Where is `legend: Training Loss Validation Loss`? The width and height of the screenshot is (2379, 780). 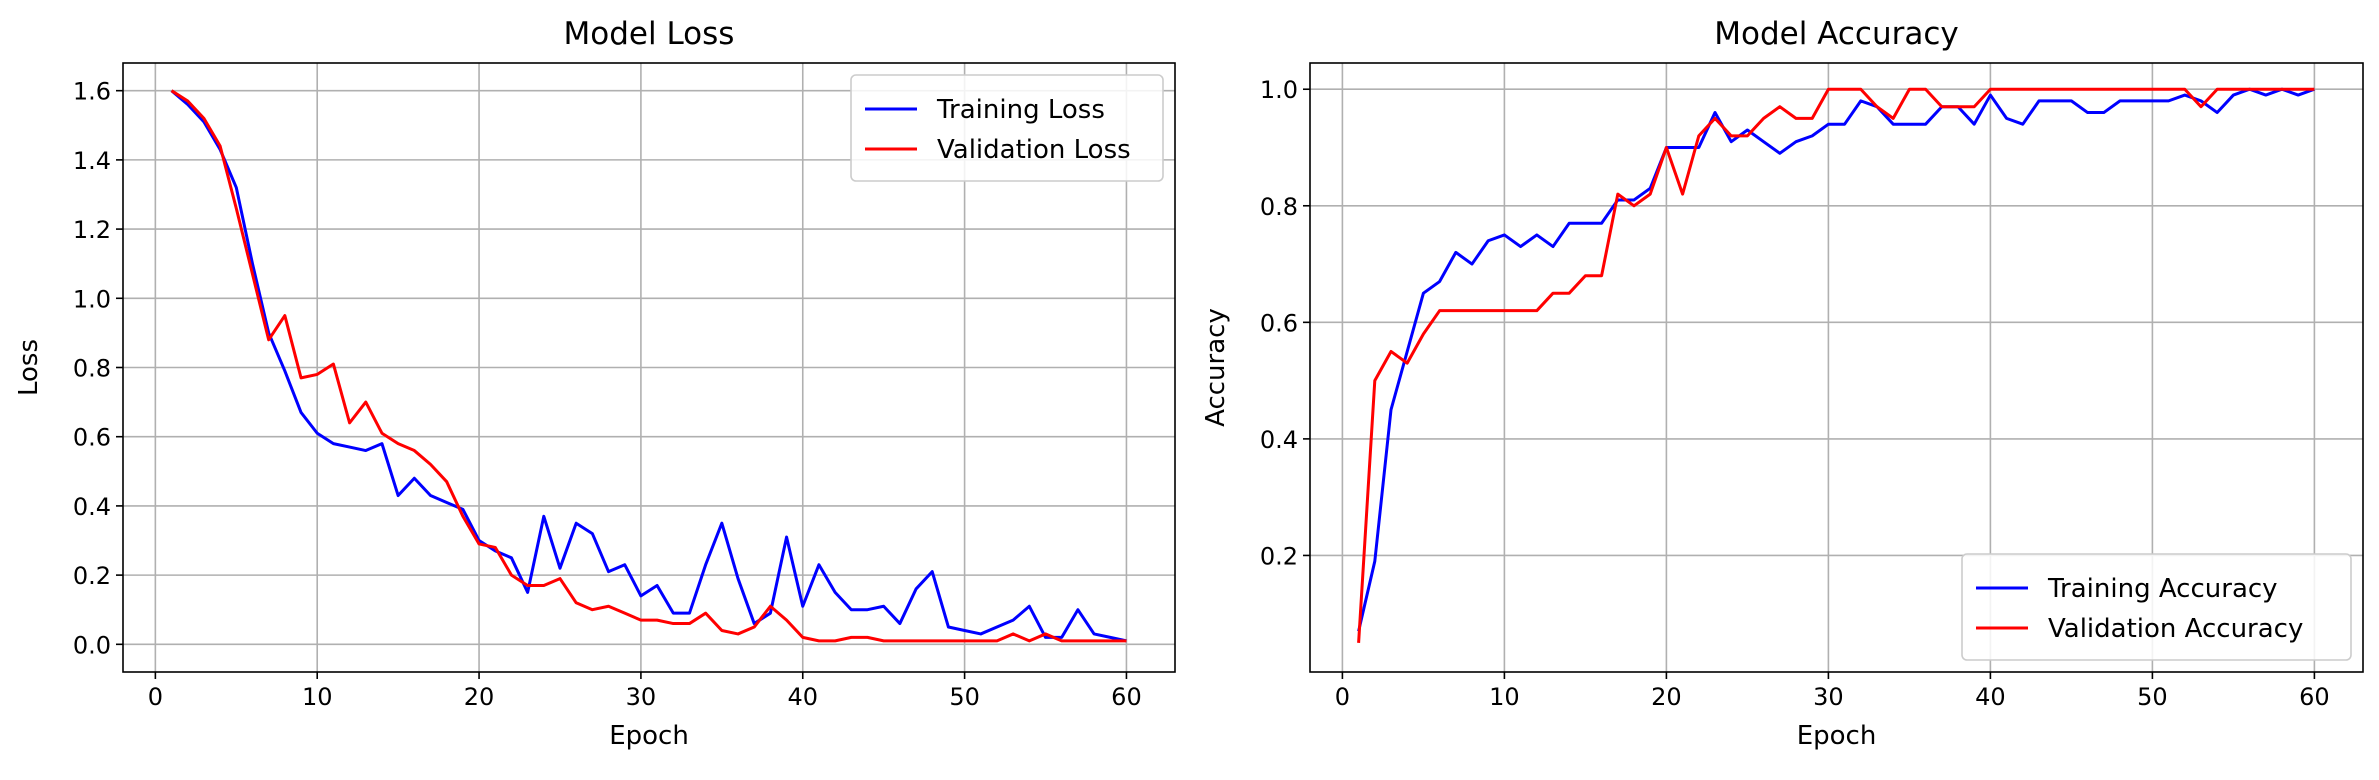
legend: Training Loss Validation Loss is located at coordinates (1007, 128).